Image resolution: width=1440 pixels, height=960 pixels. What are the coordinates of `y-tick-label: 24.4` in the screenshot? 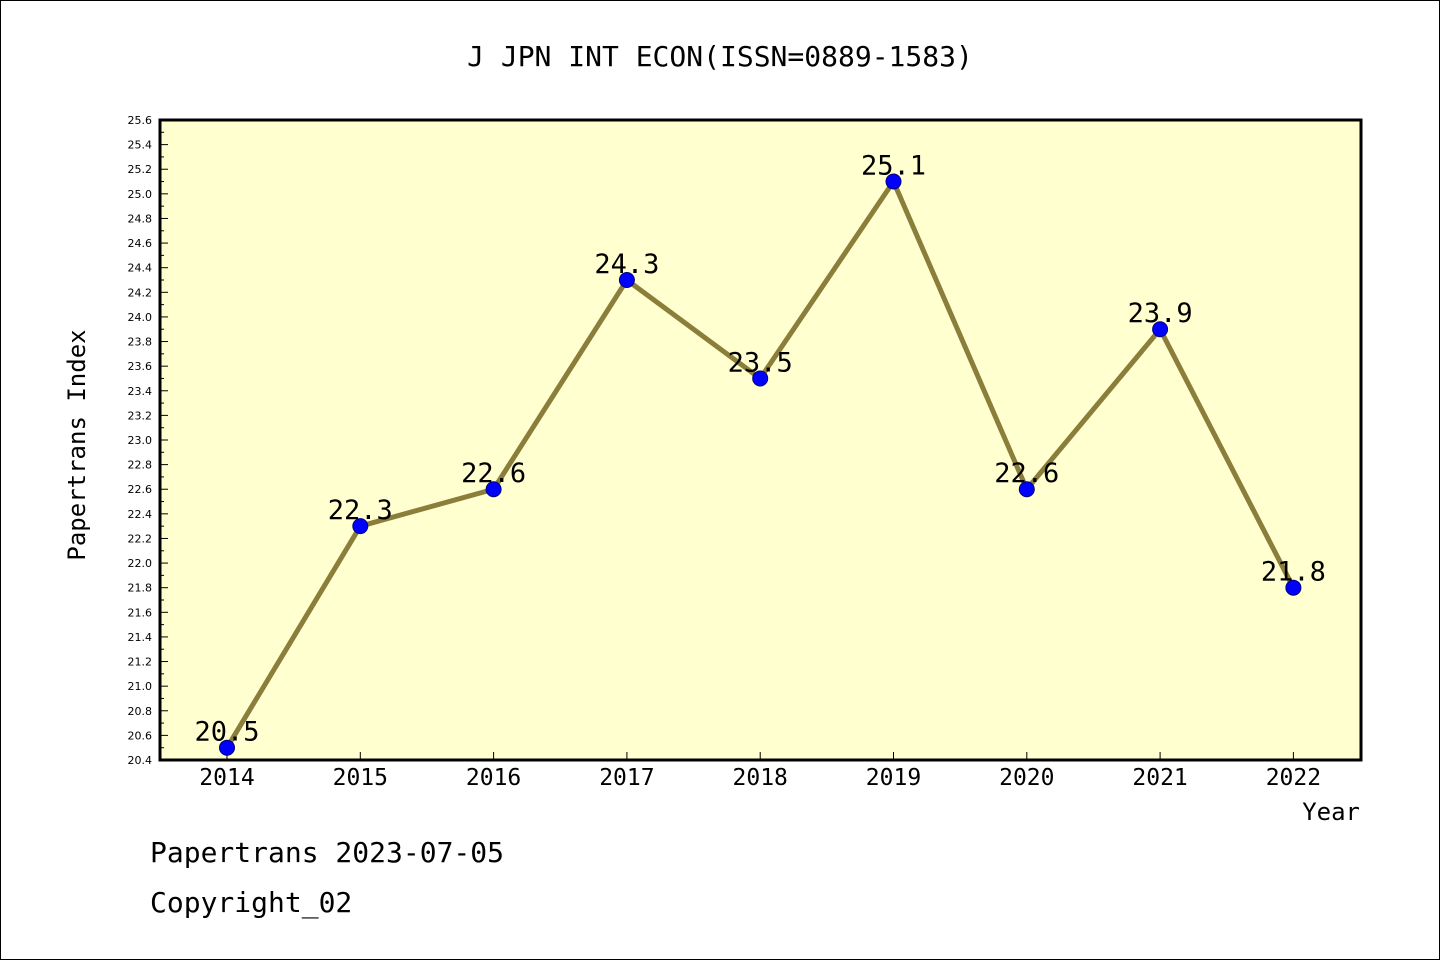 It's located at (140, 268).